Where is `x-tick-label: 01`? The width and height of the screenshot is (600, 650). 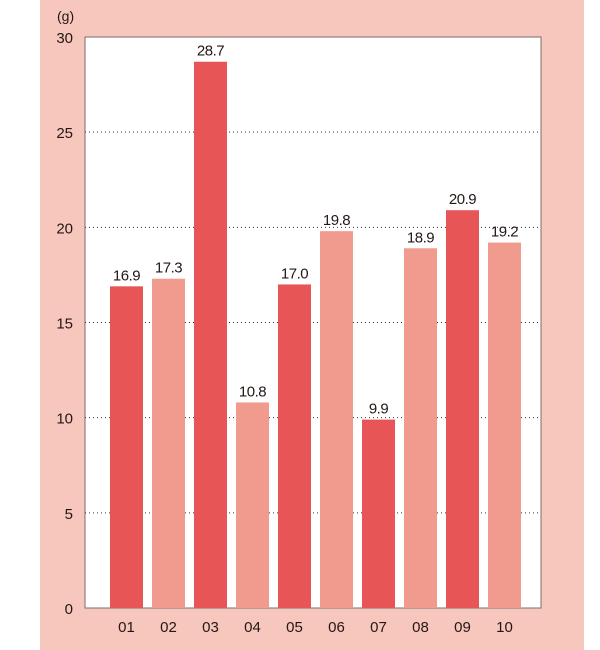 x-tick-label: 01 is located at coordinates (126, 627).